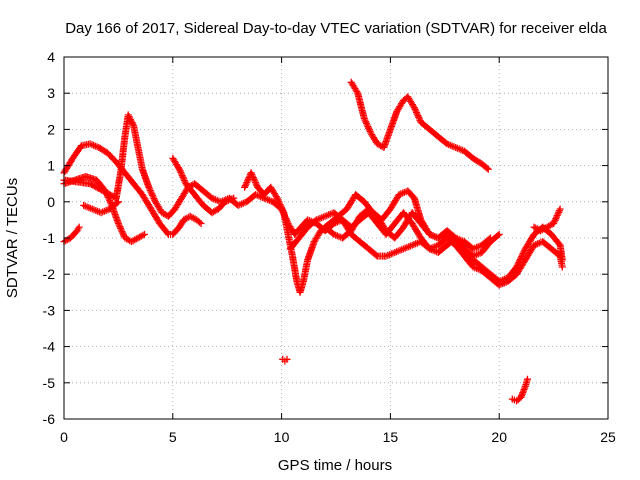 This screenshot has width=640, height=480. What do you see at coordinates (49, 274) in the screenshot?
I see `y-tick-label: -2` at bounding box center [49, 274].